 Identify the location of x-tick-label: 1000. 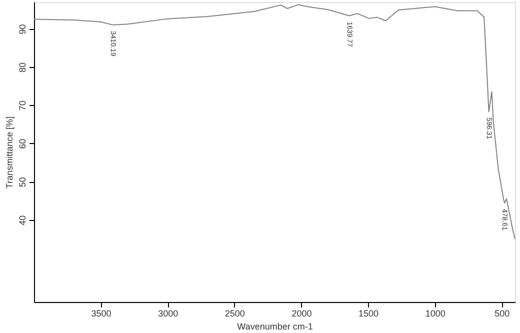
(435, 313).